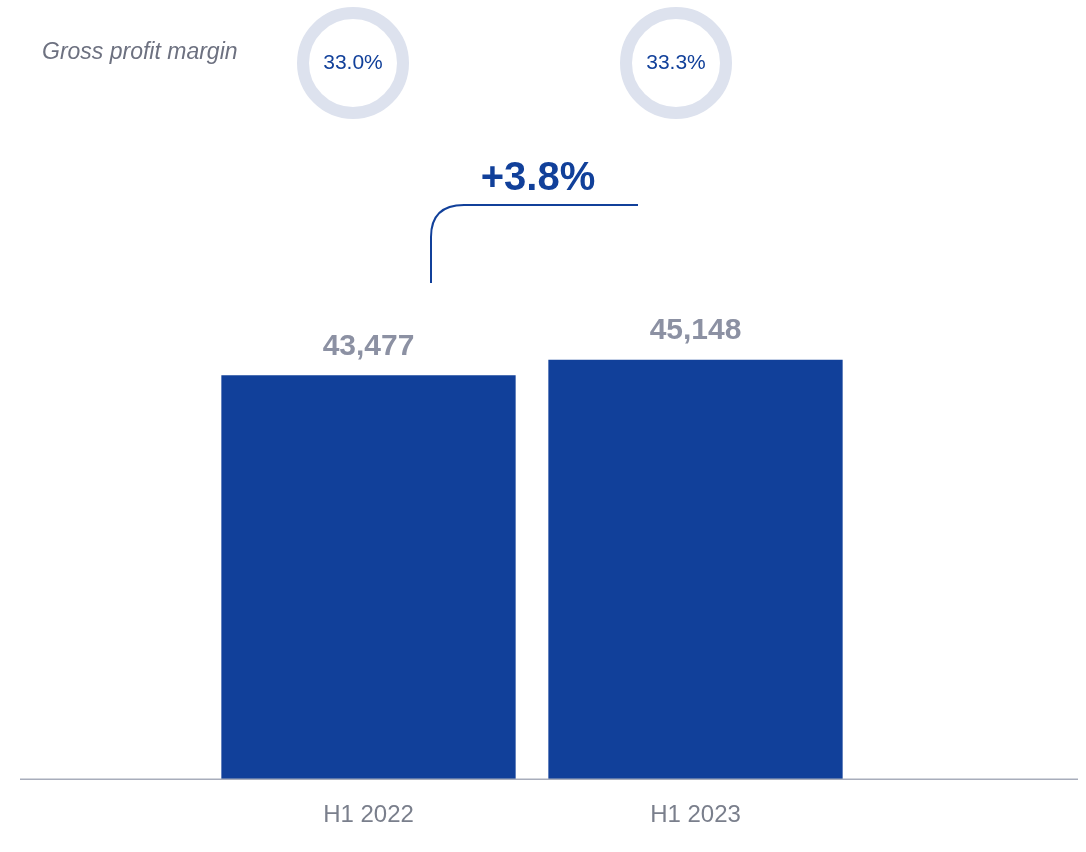 The image size is (1086, 852). What do you see at coordinates (676, 62) in the screenshot?
I see `text: 33.3%` at bounding box center [676, 62].